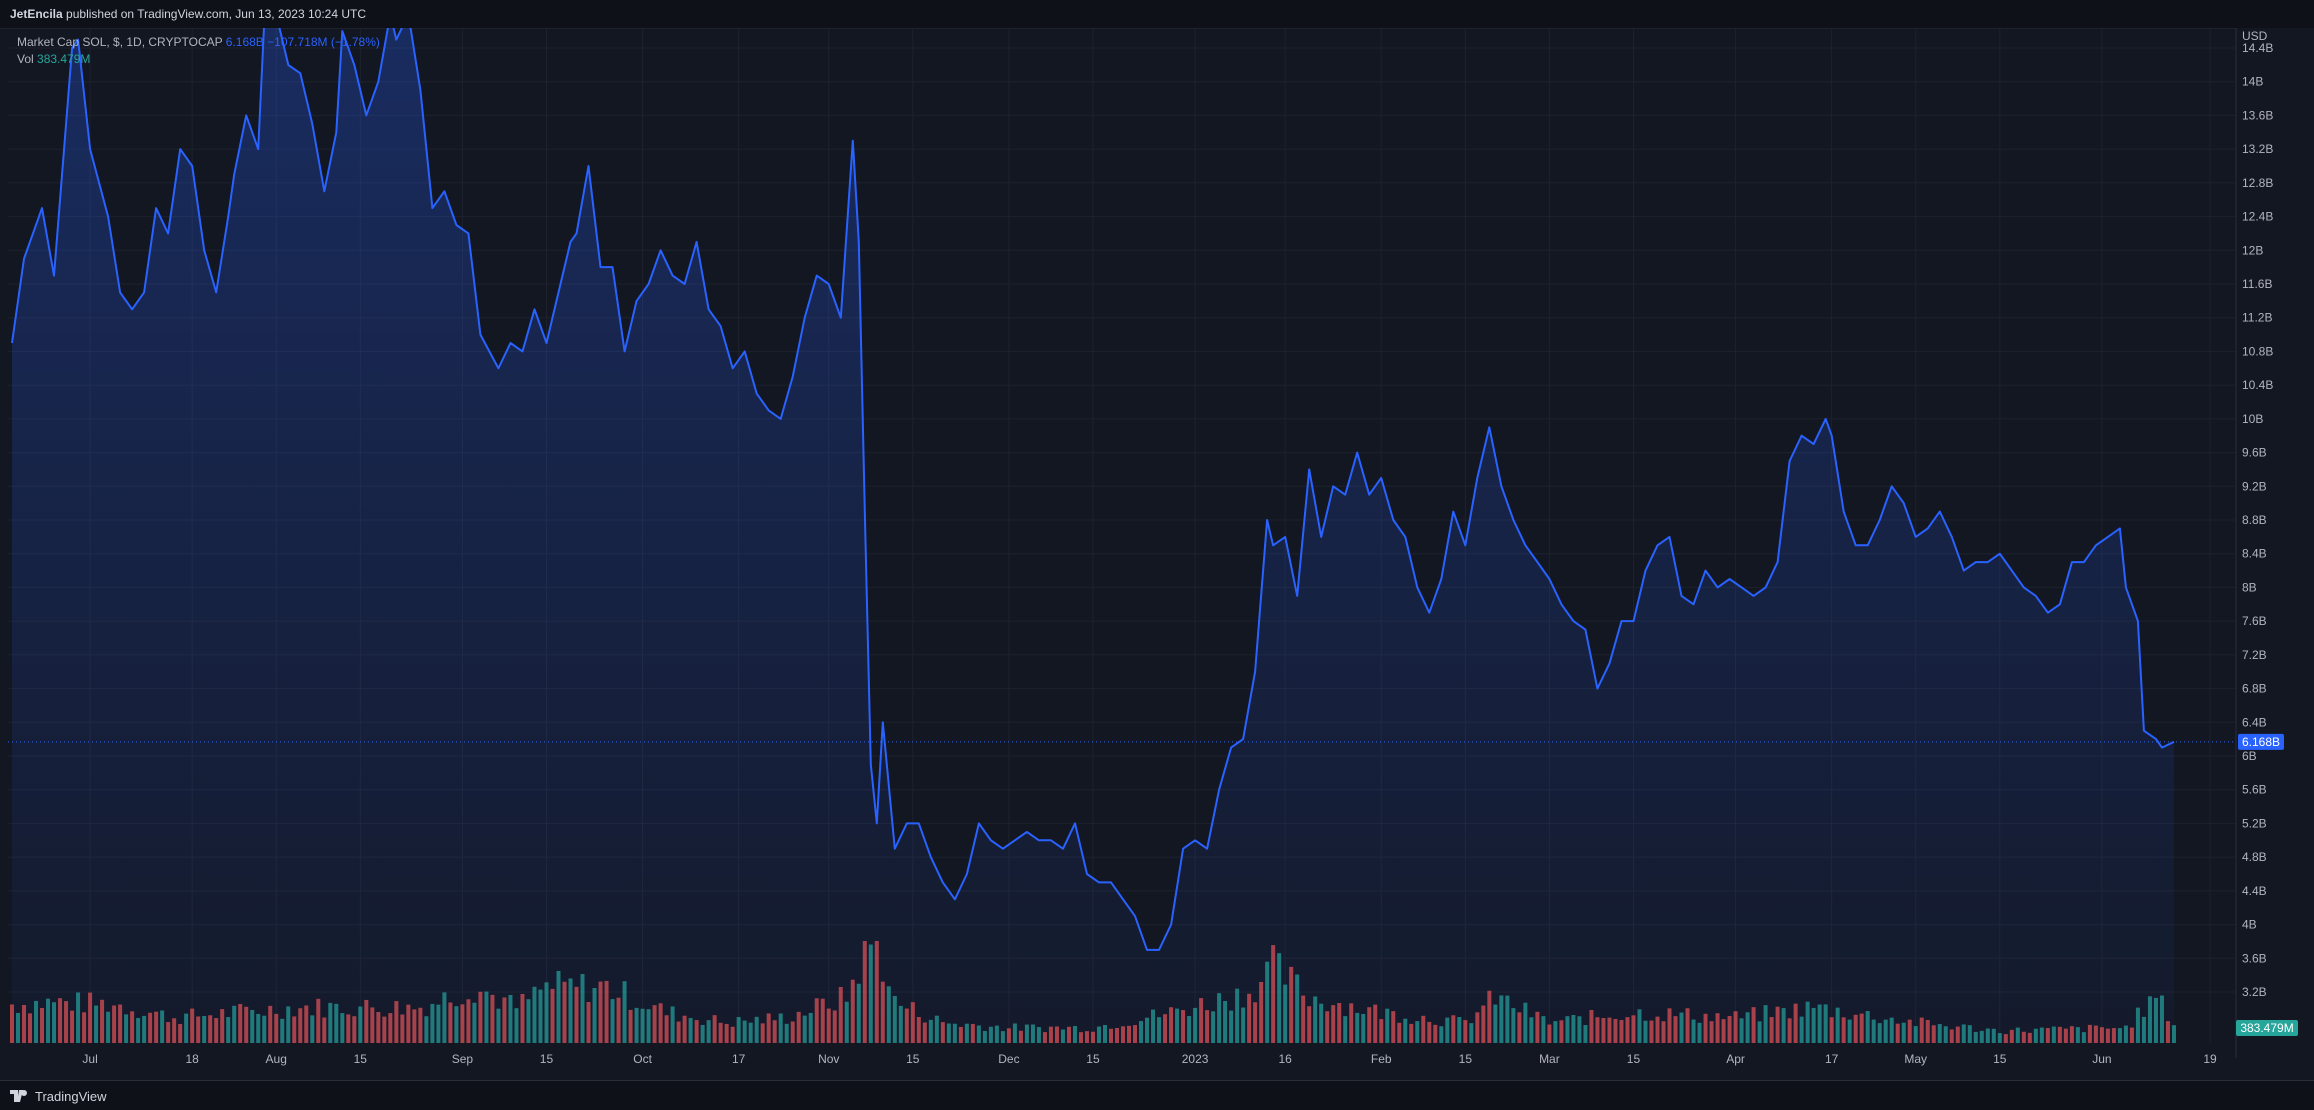 The image size is (2314, 1110). What do you see at coordinates (192, 1059) in the screenshot?
I see `x-tick-label: 18` at bounding box center [192, 1059].